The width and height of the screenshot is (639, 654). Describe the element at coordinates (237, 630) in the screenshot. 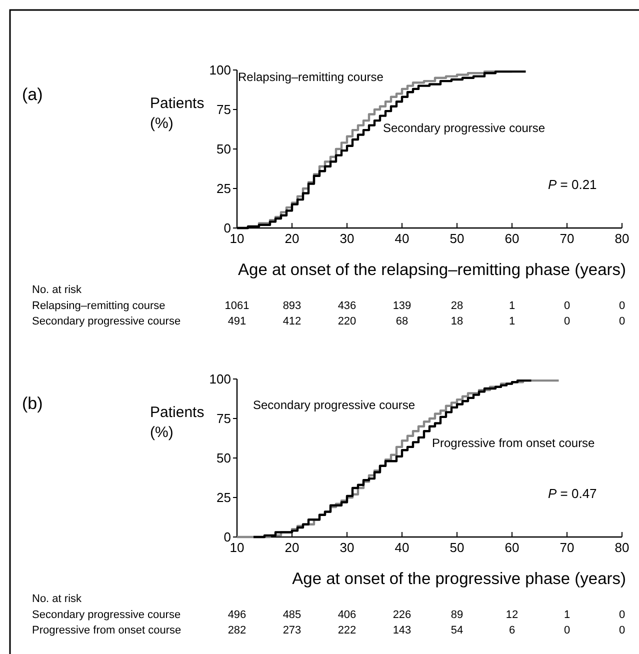

I see `text: 282` at that location.